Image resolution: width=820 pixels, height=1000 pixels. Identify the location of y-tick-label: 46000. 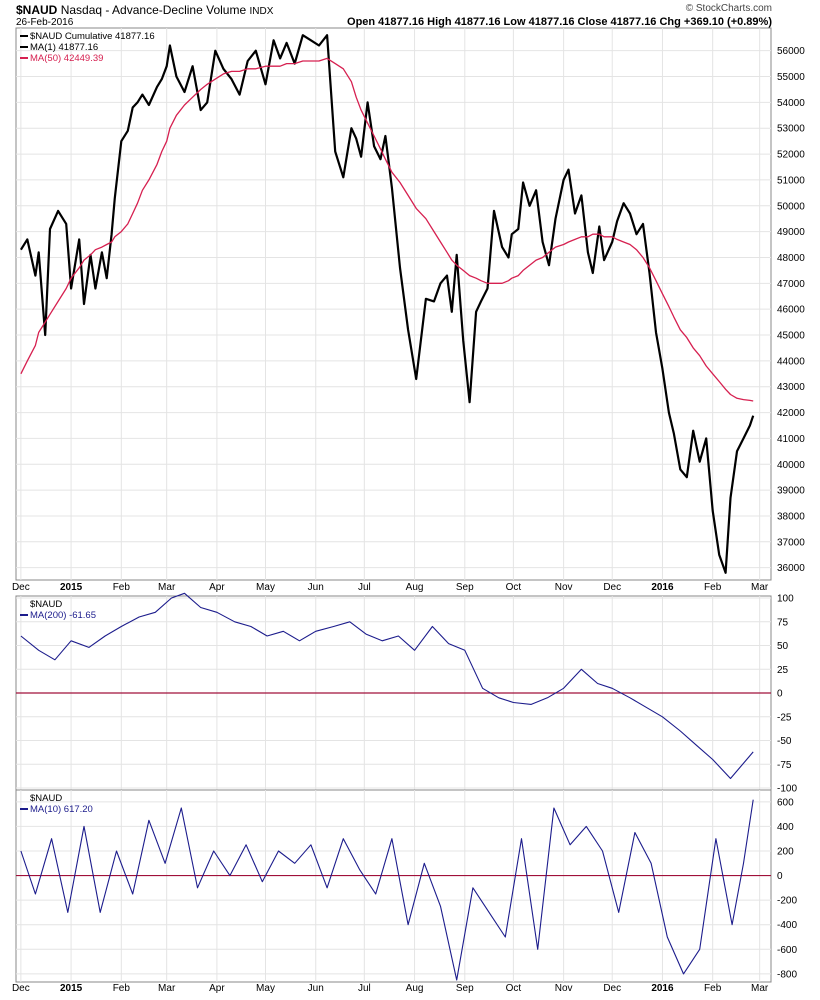
(791, 310).